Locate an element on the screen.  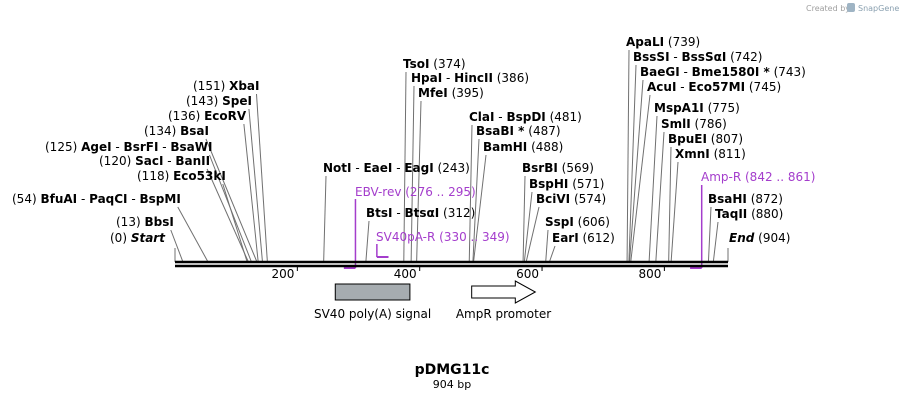
site-xmni: XmnI (811) is located at coordinates (710, 154).